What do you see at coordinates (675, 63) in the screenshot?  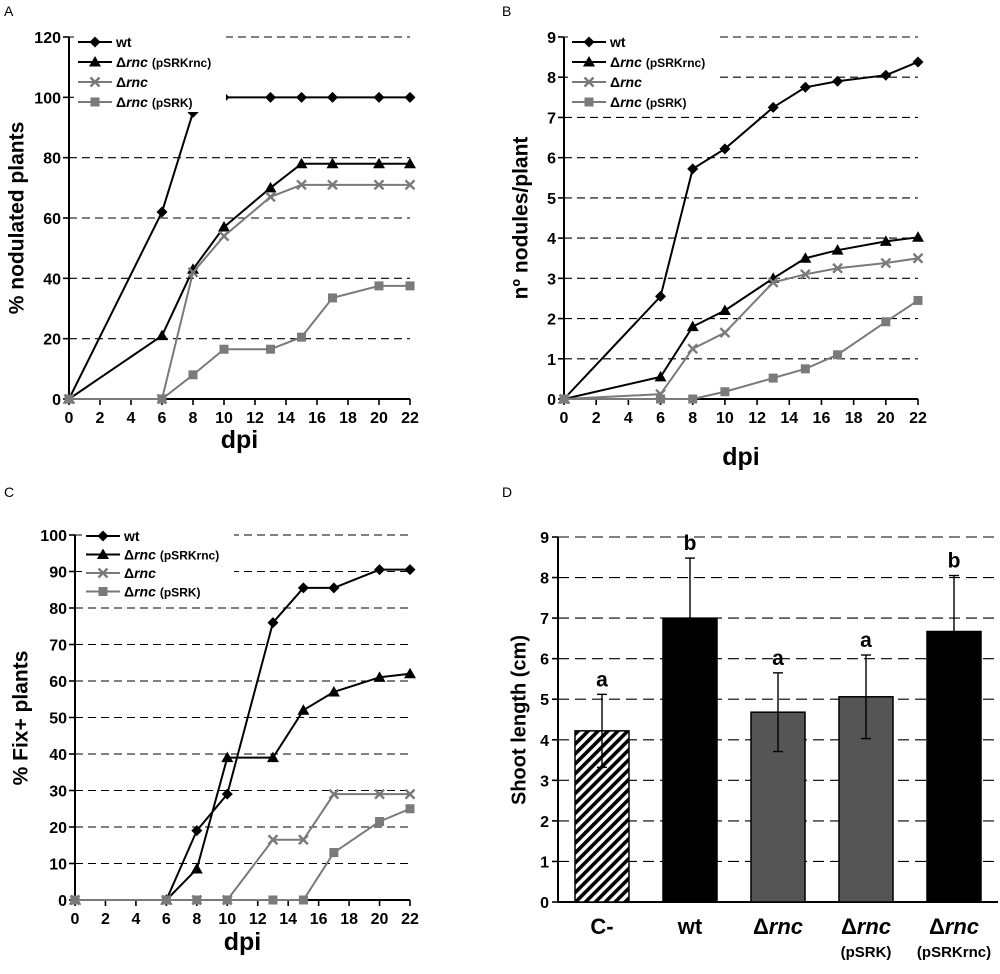 I see `legend-suffix: (pSRKrnc)` at bounding box center [675, 63].